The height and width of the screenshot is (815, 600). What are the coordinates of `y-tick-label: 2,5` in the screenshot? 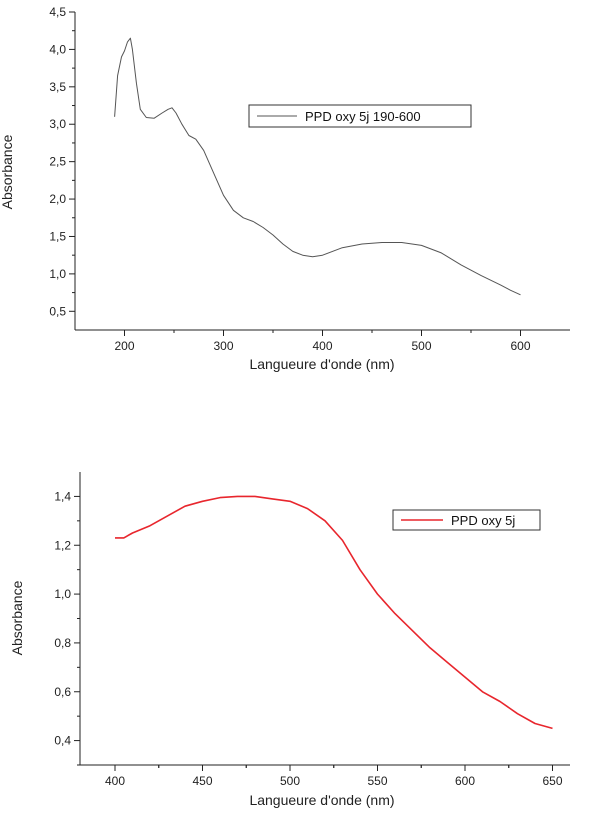 It's located at (57, 162).